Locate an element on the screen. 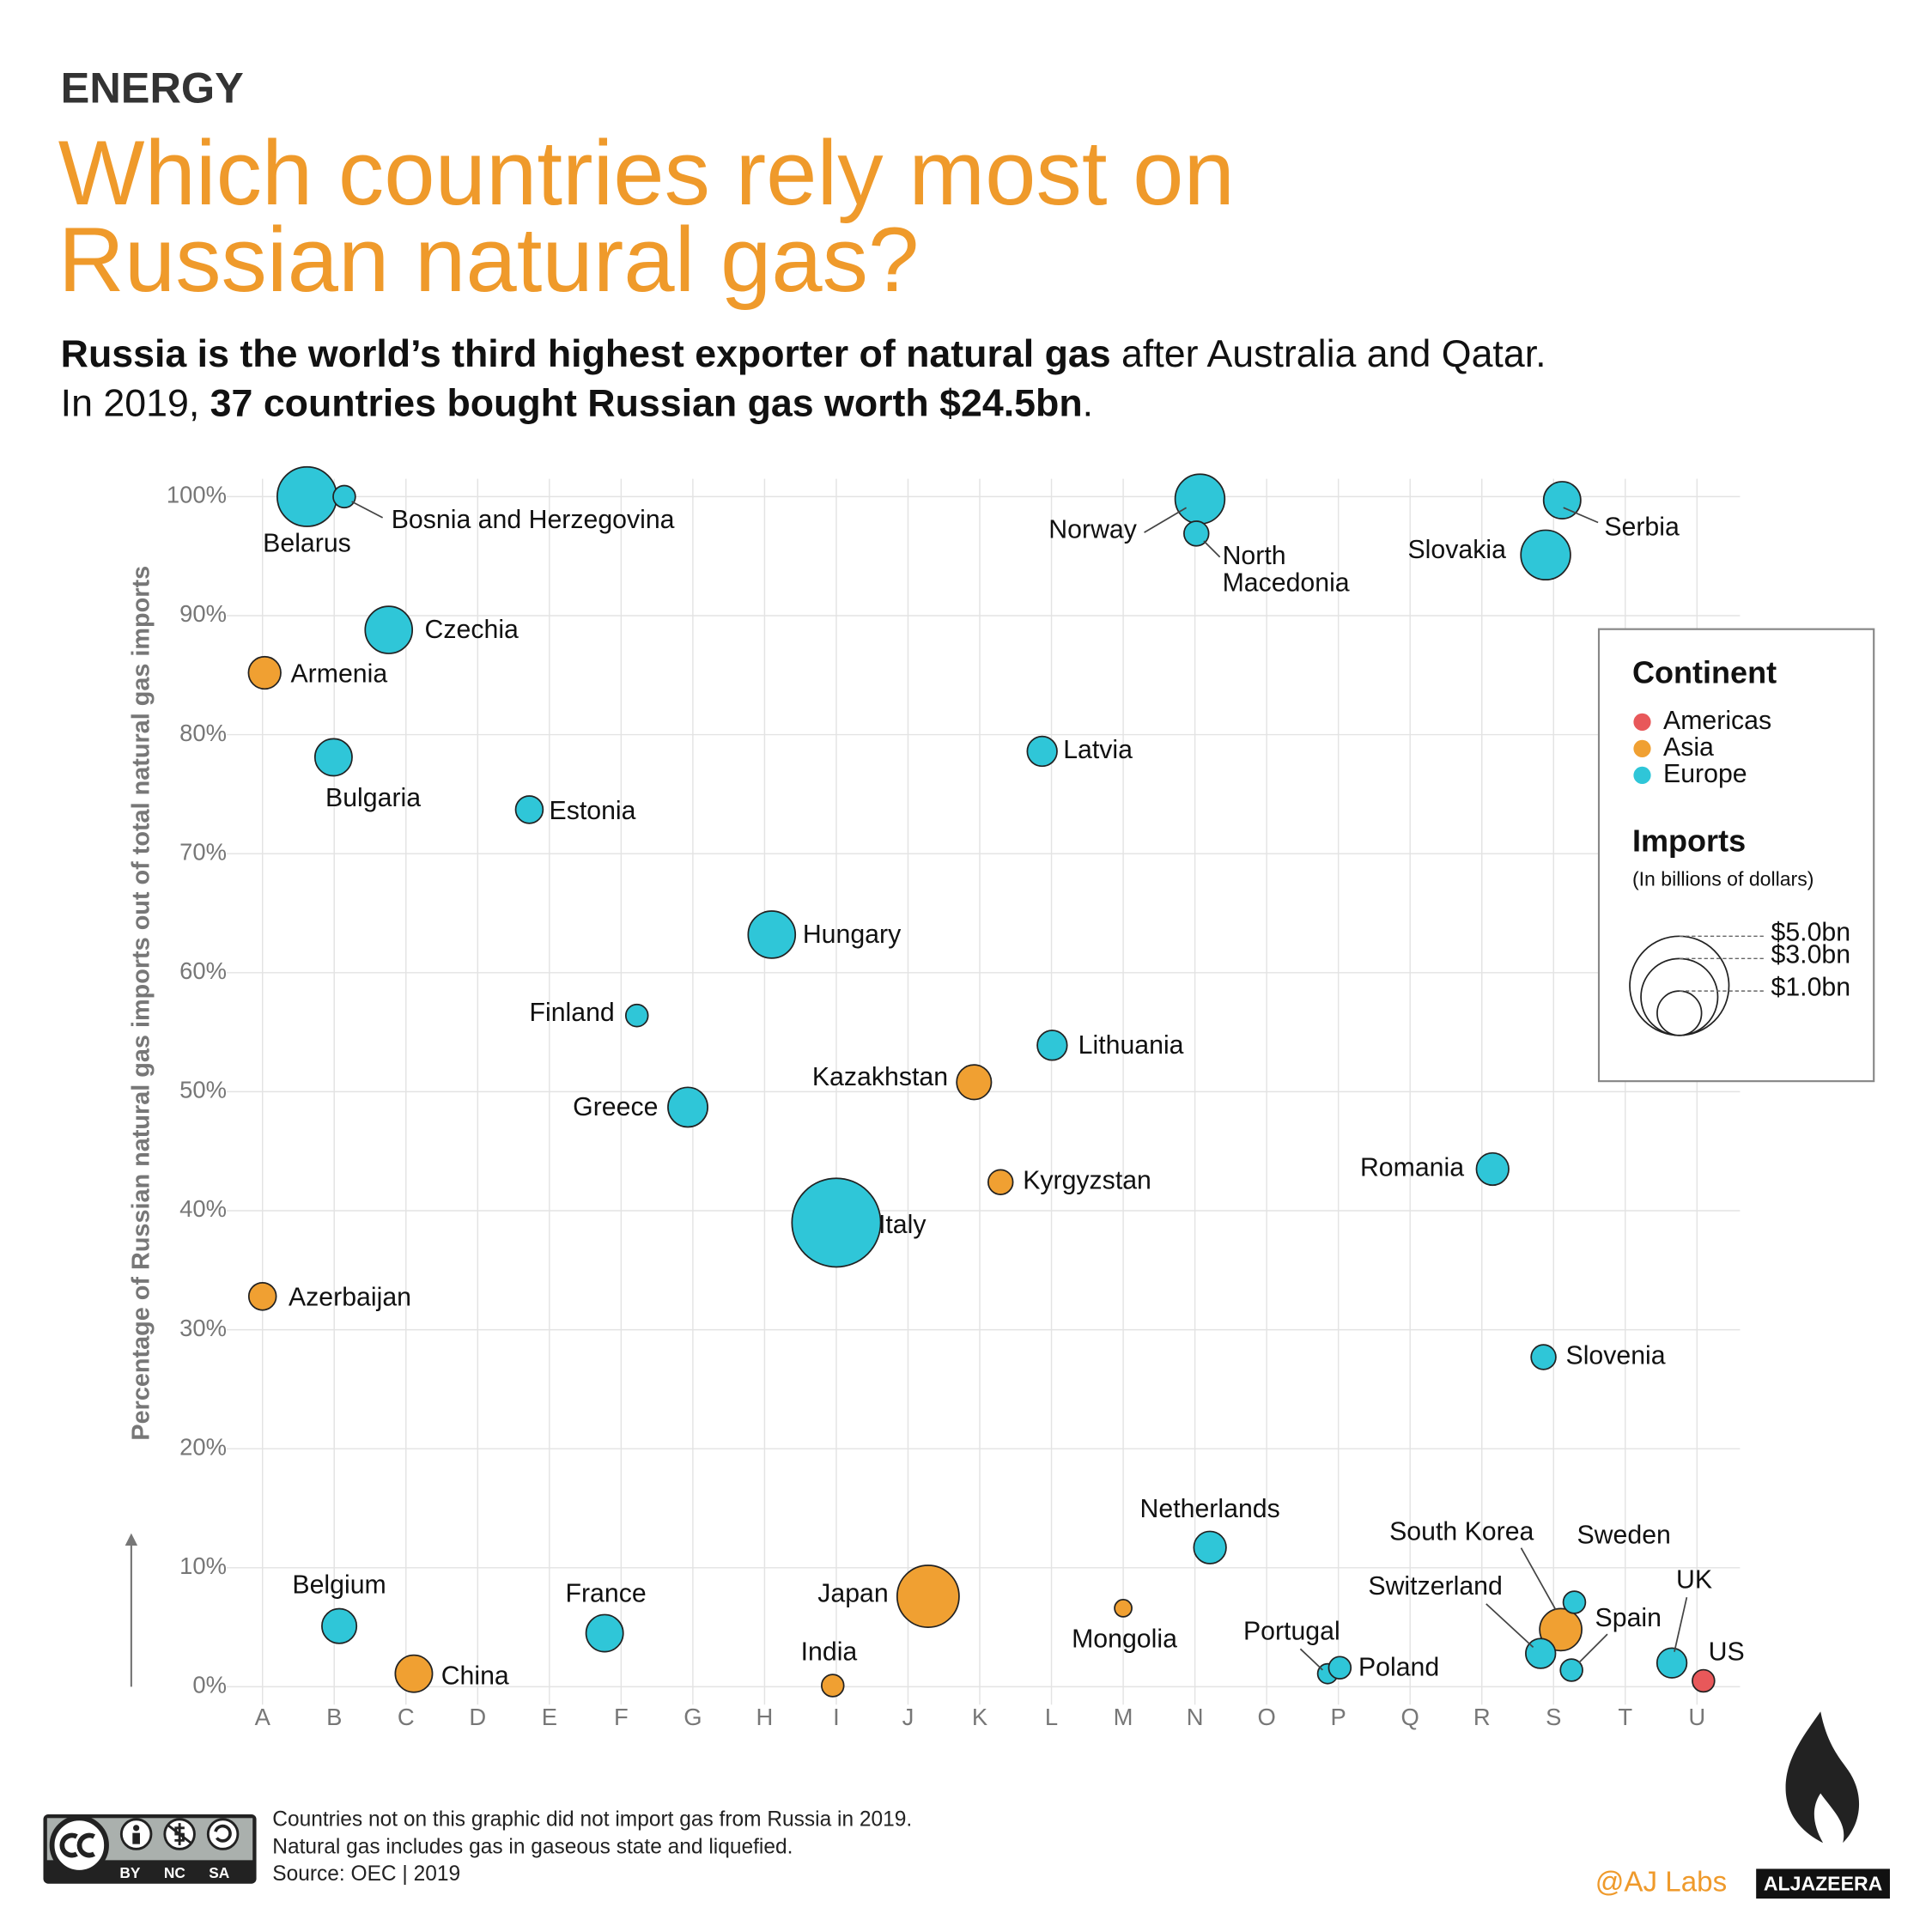  x-tick-label: M is located at coordinates (1123, 1717).